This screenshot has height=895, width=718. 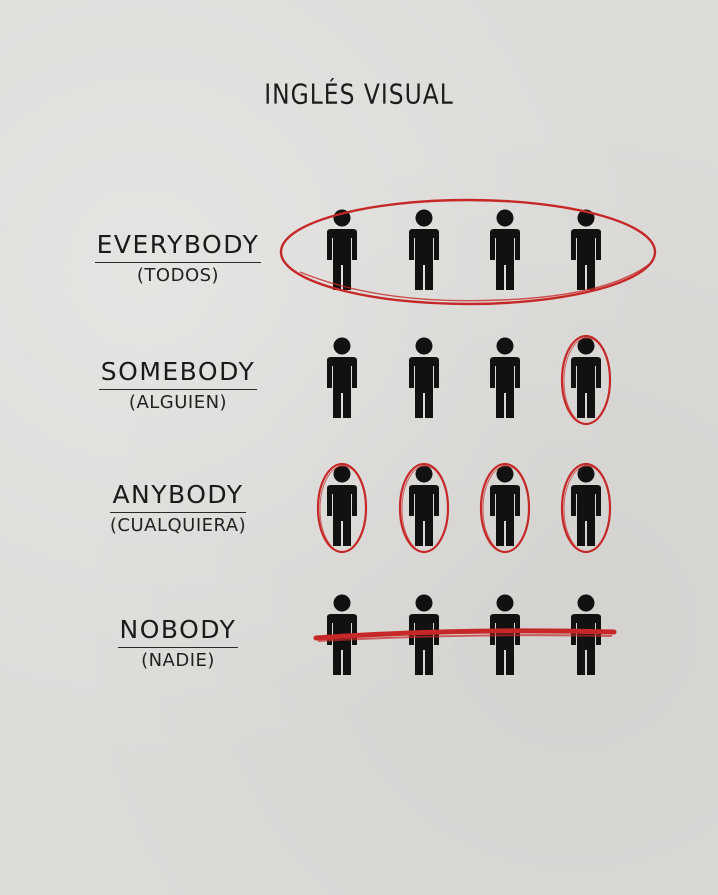 What do you see at coordinates (178, 631) in the screenshot?
I see `word-nobody: NOBODY` at bounding box center [178, 631].